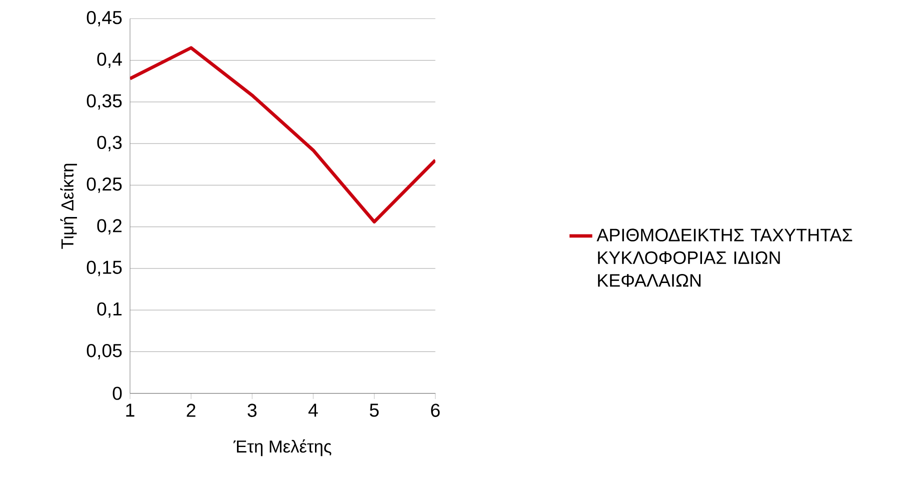 The width and height of the screenshot is (900, 496). What do you see at coordinates (374, 410) in the screenshot?
I see `x-tick-label: 5` at bounding box center [374, 410].